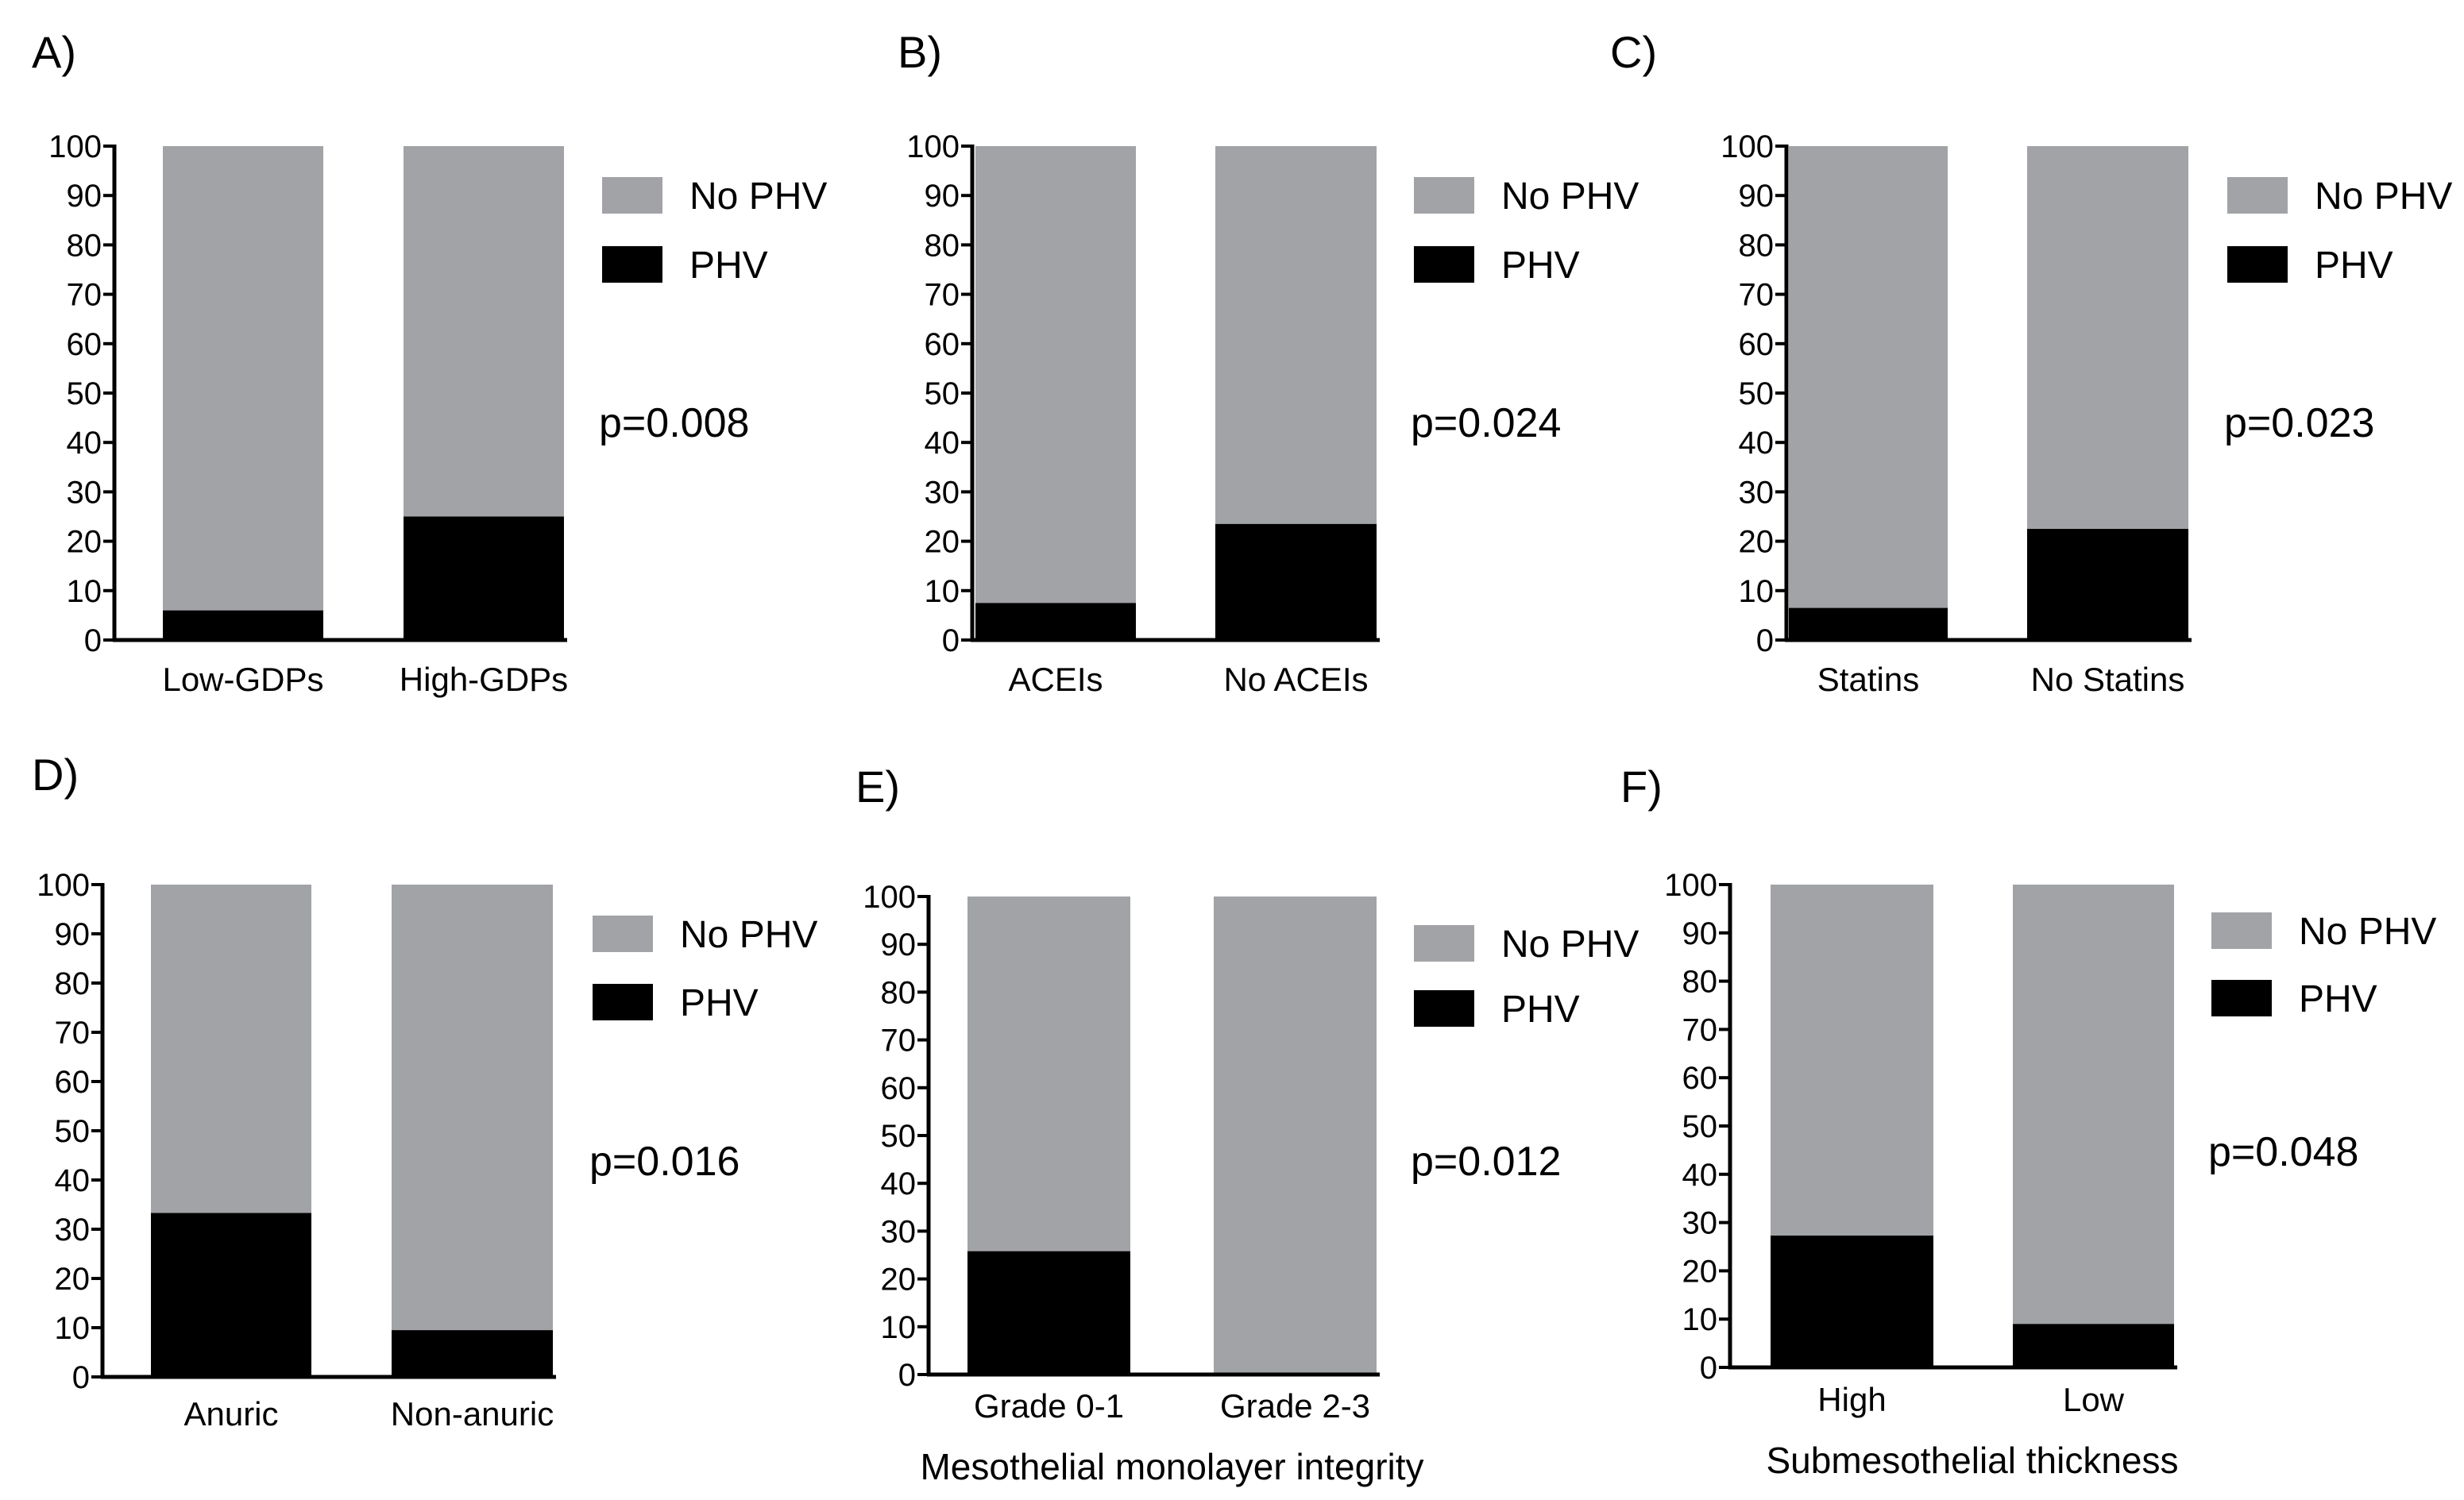 The image size is (2464, 1500). I want to click on category-label: Low, so click(2094, 1400).